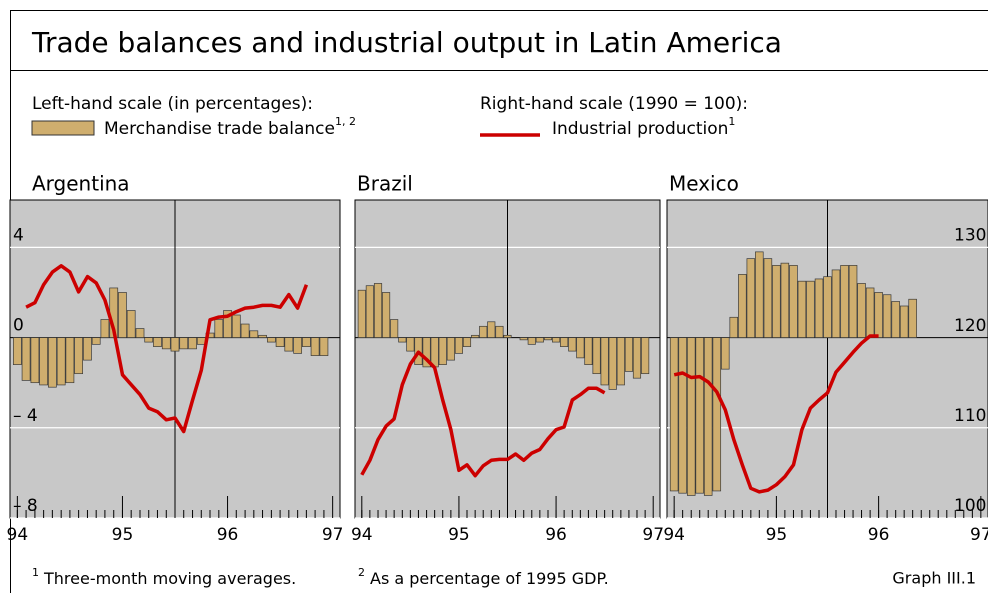  What do you see at coordinates (731, 121) in the screenshot?
I see `legend-note: 1` at bounding box center [731, 121].